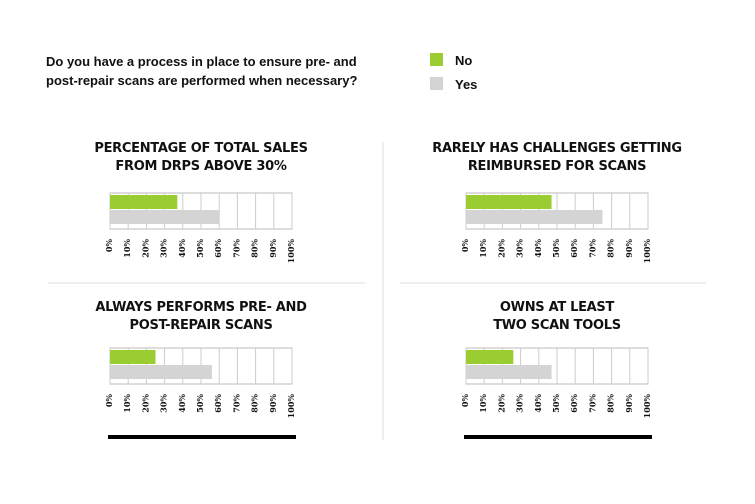 This screenshot has width=755, height=504. I want to click on chart-title: FROM DRPS ABOVE 30%, so click(200, 166).